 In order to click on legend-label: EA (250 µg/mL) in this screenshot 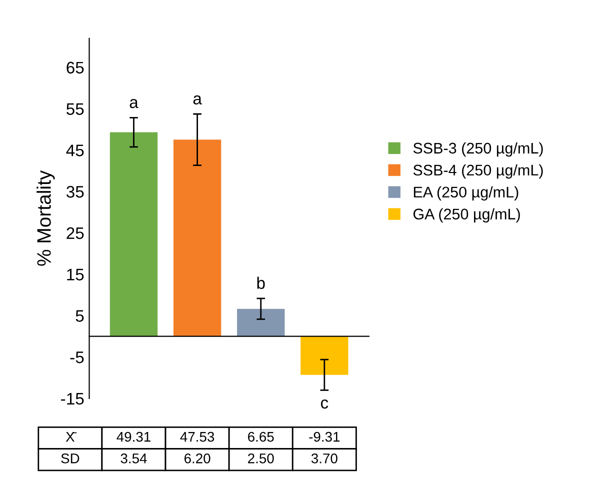, I will do `click(466, 193)`.